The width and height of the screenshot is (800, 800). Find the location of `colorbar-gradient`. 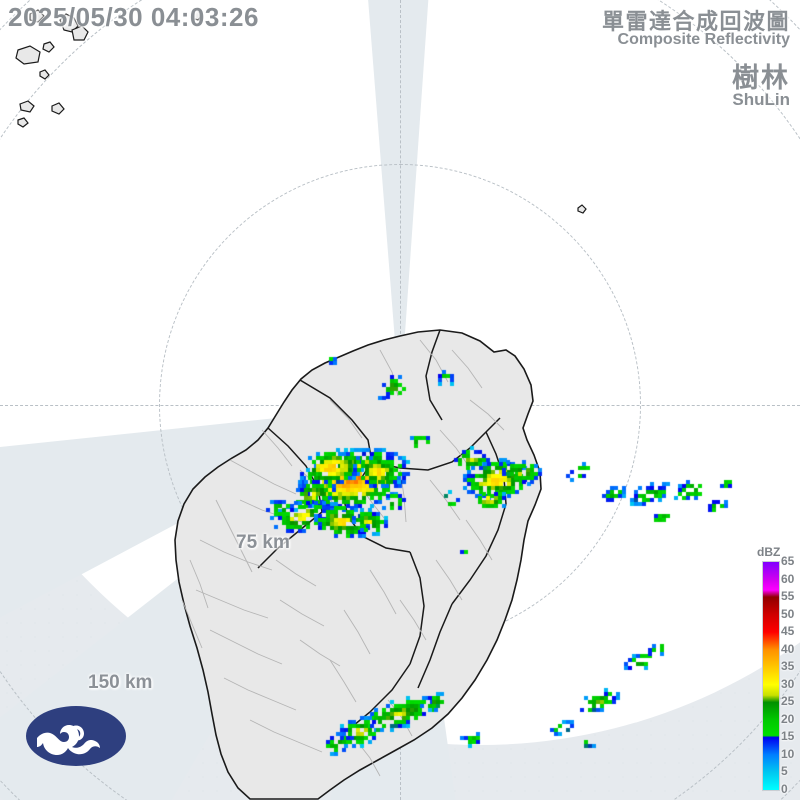

colorbar-gradient is located at coordinates (771, 676).